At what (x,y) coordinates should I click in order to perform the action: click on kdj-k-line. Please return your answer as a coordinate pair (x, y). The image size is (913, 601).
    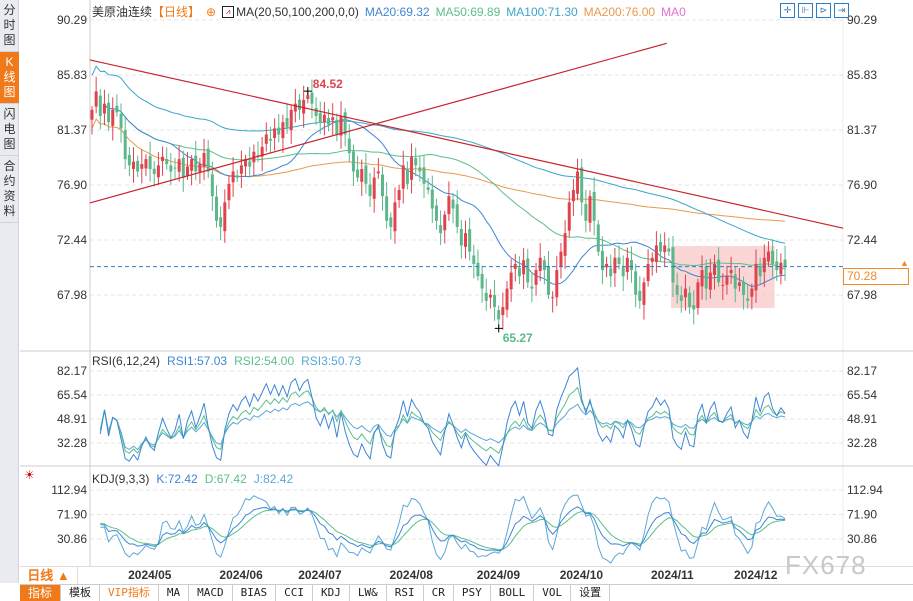
    Looking at the image, I should click on (443, 529).